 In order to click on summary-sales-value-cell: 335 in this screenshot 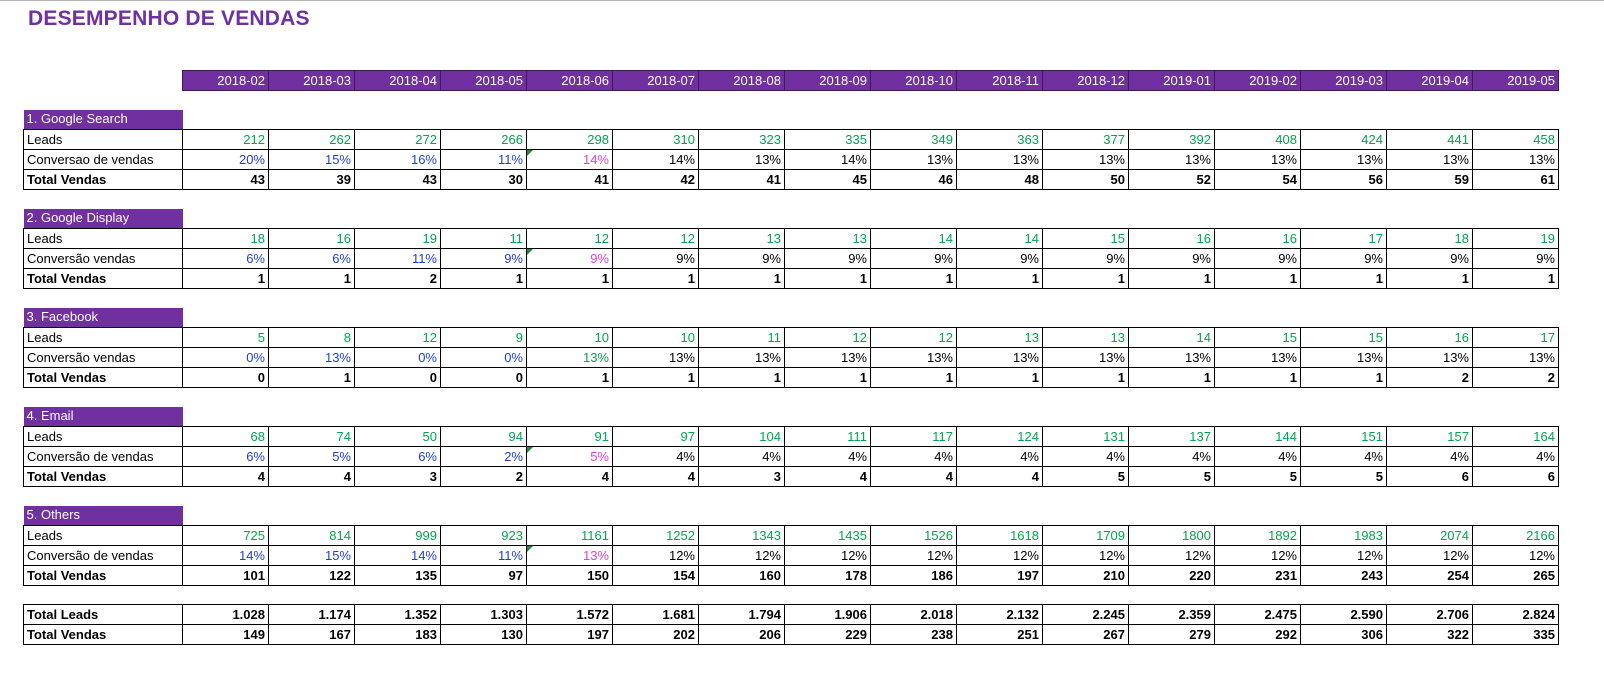, I will do `click(1515, 634)`.